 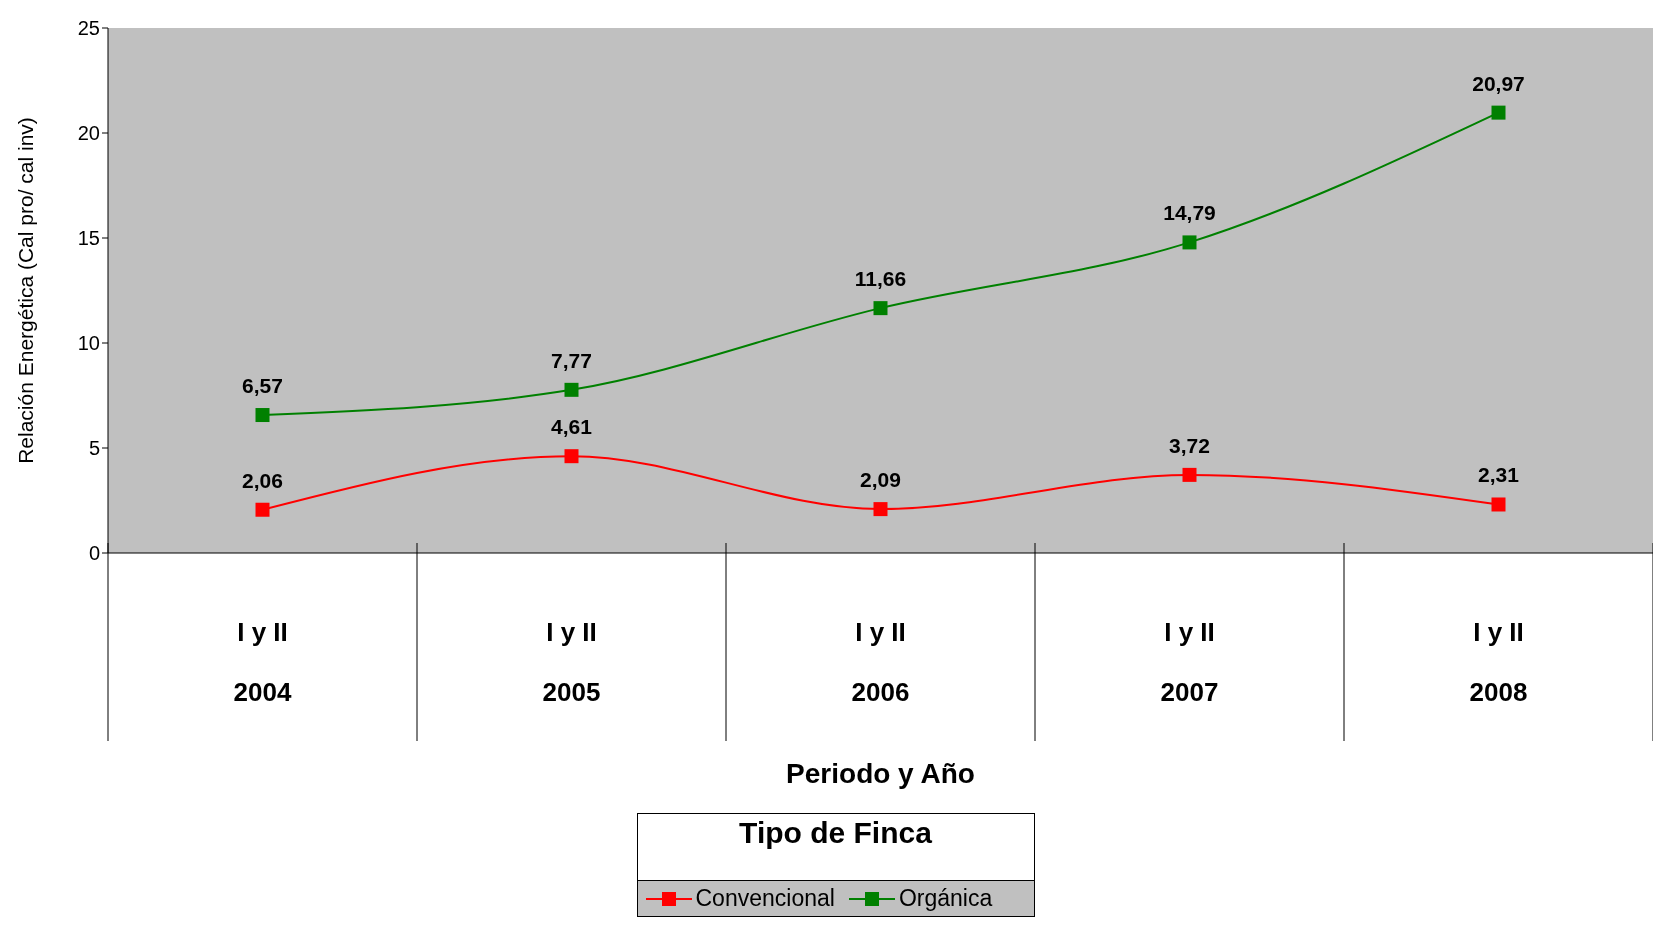 What do you see at coordinates (835, 833) in the screenshot?
I see `legend-title: Tipo de Finca` at bounding box center [835, 833].